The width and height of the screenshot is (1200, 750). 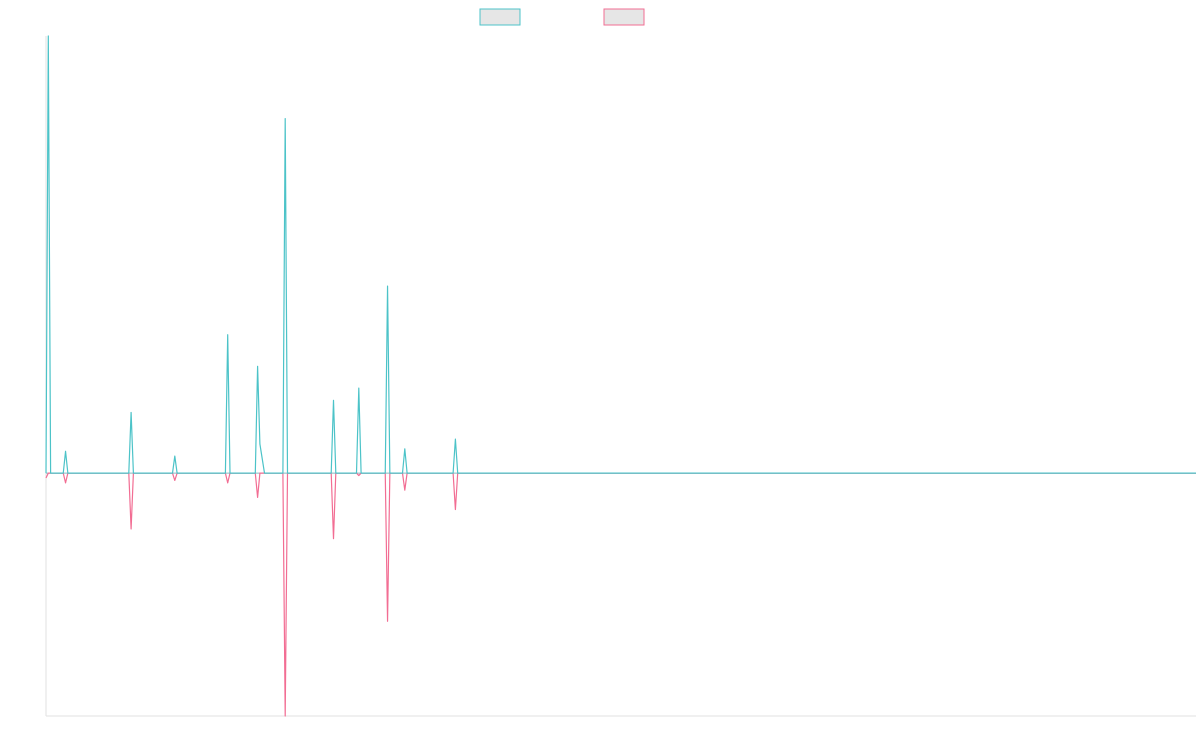 What do you see at coordinates (624, 17) in the screenshot?
I see `legend-swatch-series-b` at bounding box center [624, 17].